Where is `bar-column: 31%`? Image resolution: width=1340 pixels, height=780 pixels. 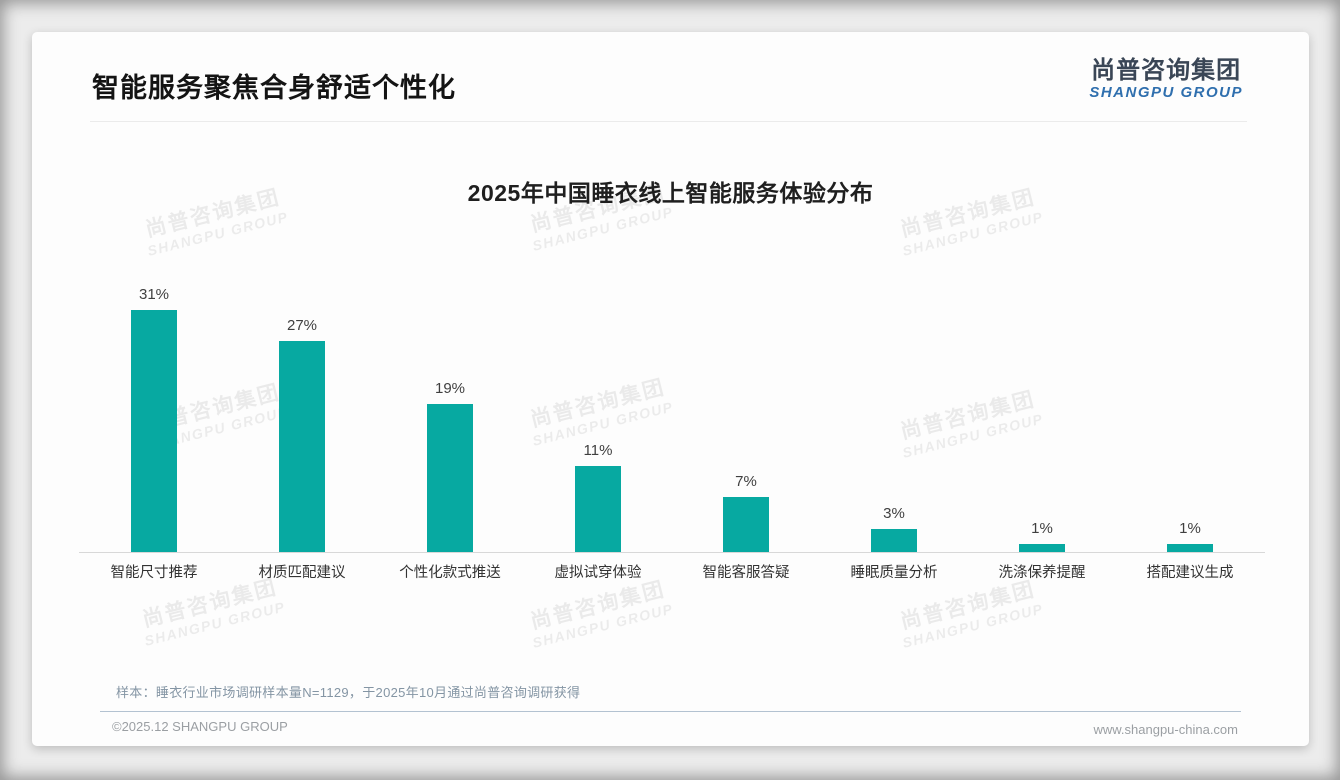 bar-column: 31% is located at coordinates (154, 407).